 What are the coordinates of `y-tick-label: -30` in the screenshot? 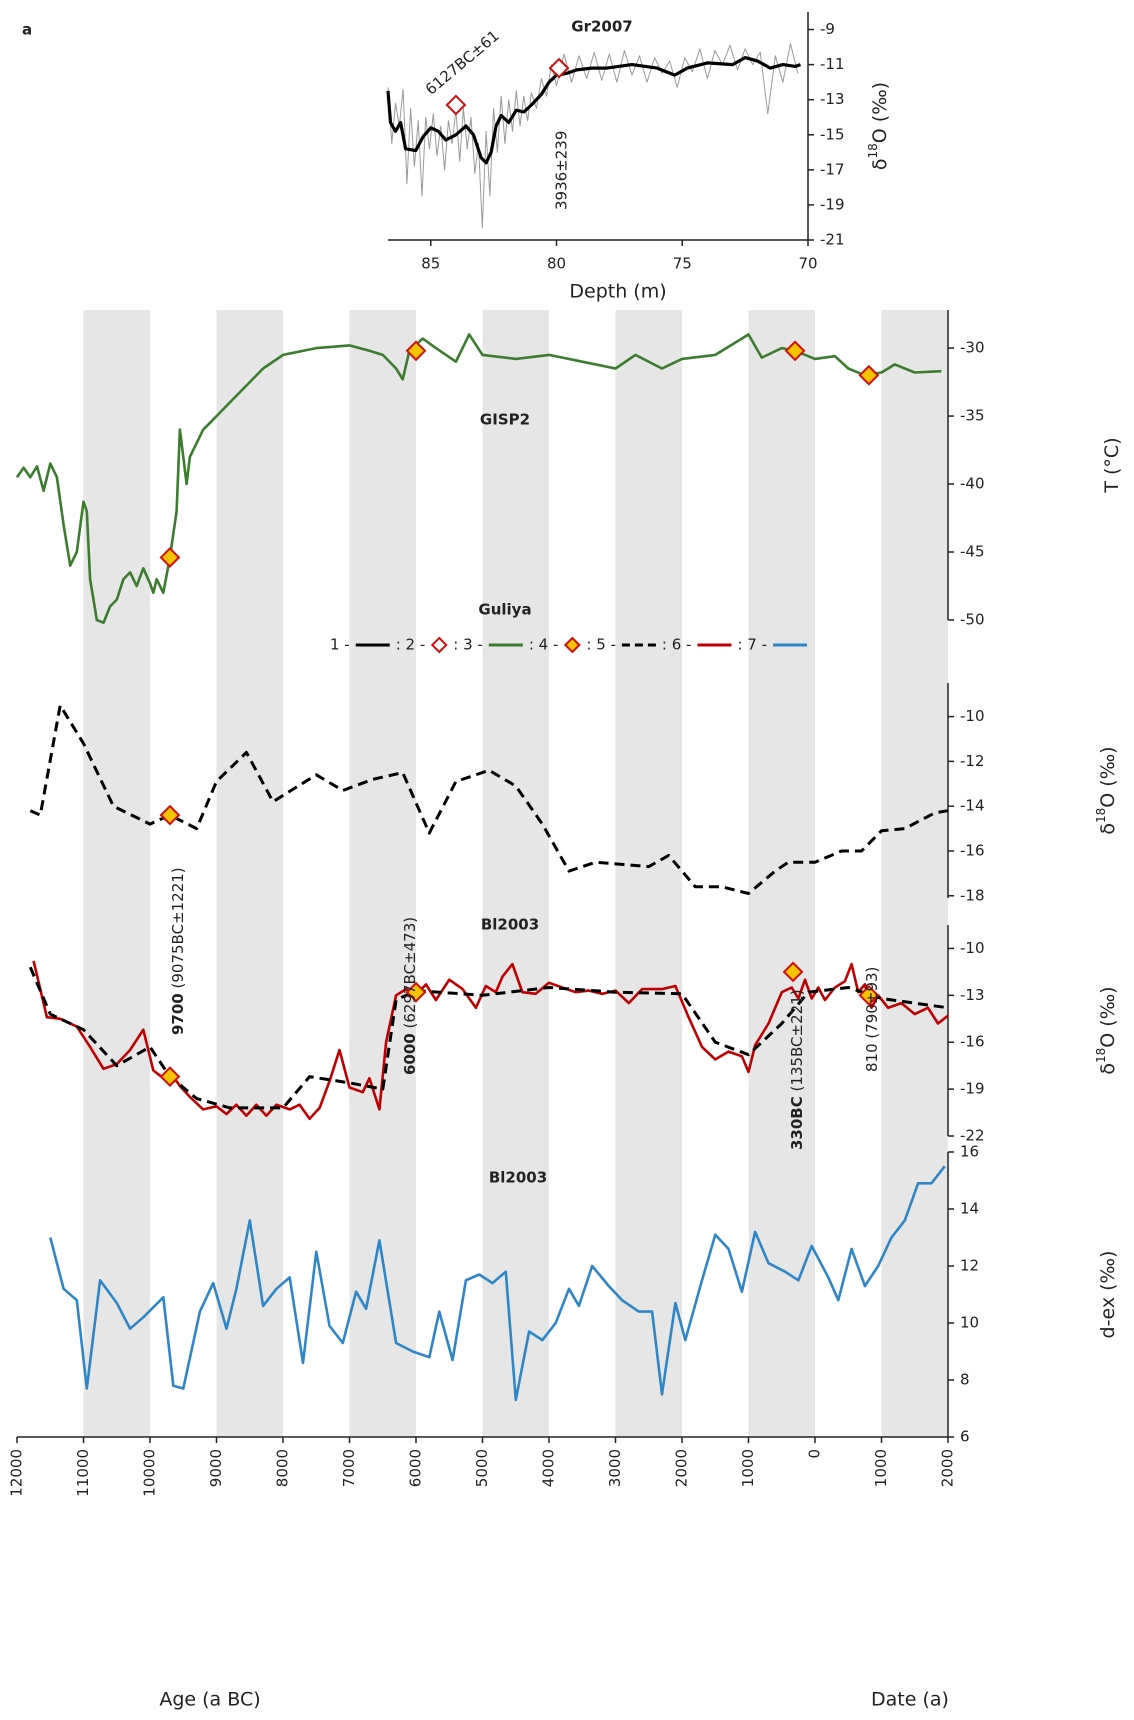 It's located at (972, 348).